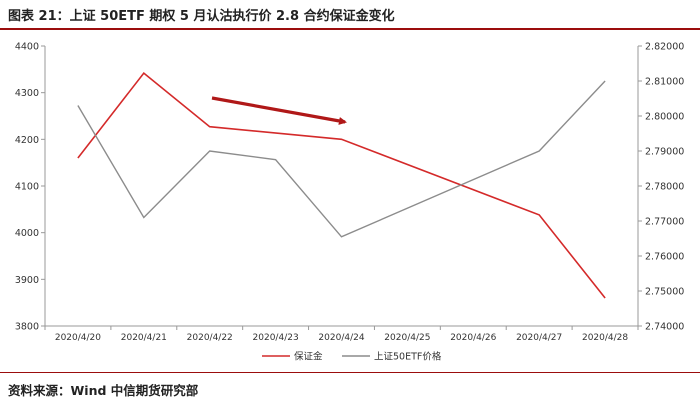 The height and width of the screenshot is (405, 700). Describe the element at coordinates (308, 357) in the screenshot. I see `legend-label-margin: 保证金` at that location.